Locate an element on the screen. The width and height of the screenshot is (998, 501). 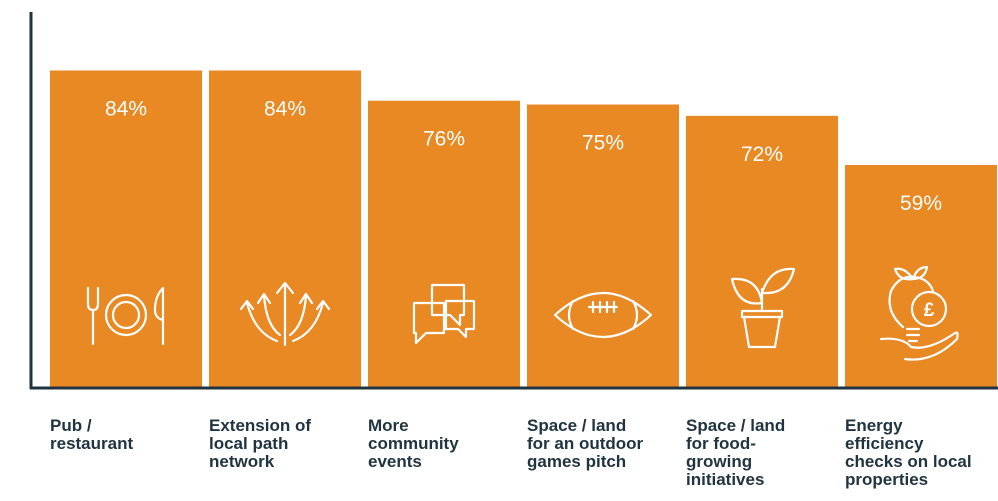
speech-bubbles-icon is located at coordinates (444, 314).